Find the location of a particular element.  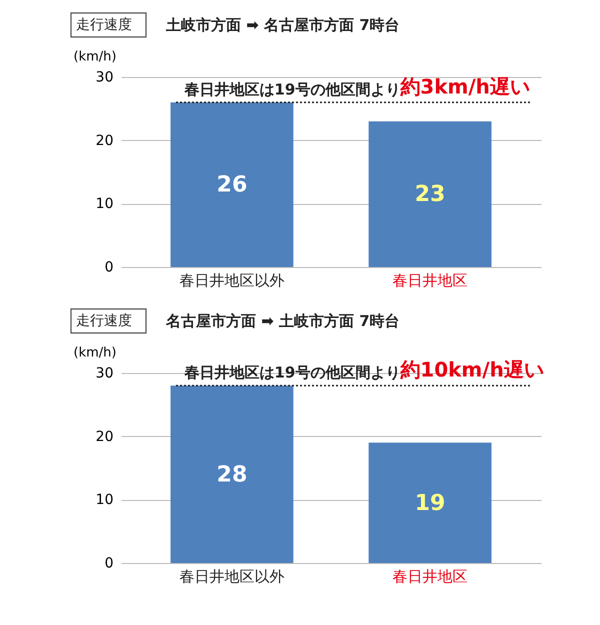

chart-subtitle: 土岐市方面 ➡ 名古屋市方面 7時台 is located at coordinates (282, 25).